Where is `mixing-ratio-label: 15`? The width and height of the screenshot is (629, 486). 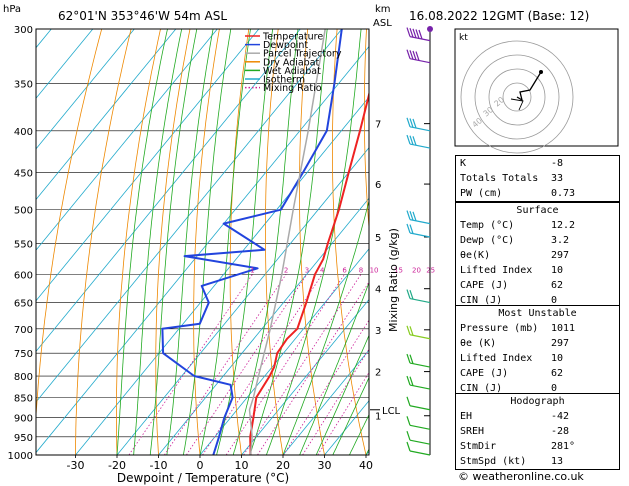
mixing-ratio-label: 15 is located at coordinates (398, 270).